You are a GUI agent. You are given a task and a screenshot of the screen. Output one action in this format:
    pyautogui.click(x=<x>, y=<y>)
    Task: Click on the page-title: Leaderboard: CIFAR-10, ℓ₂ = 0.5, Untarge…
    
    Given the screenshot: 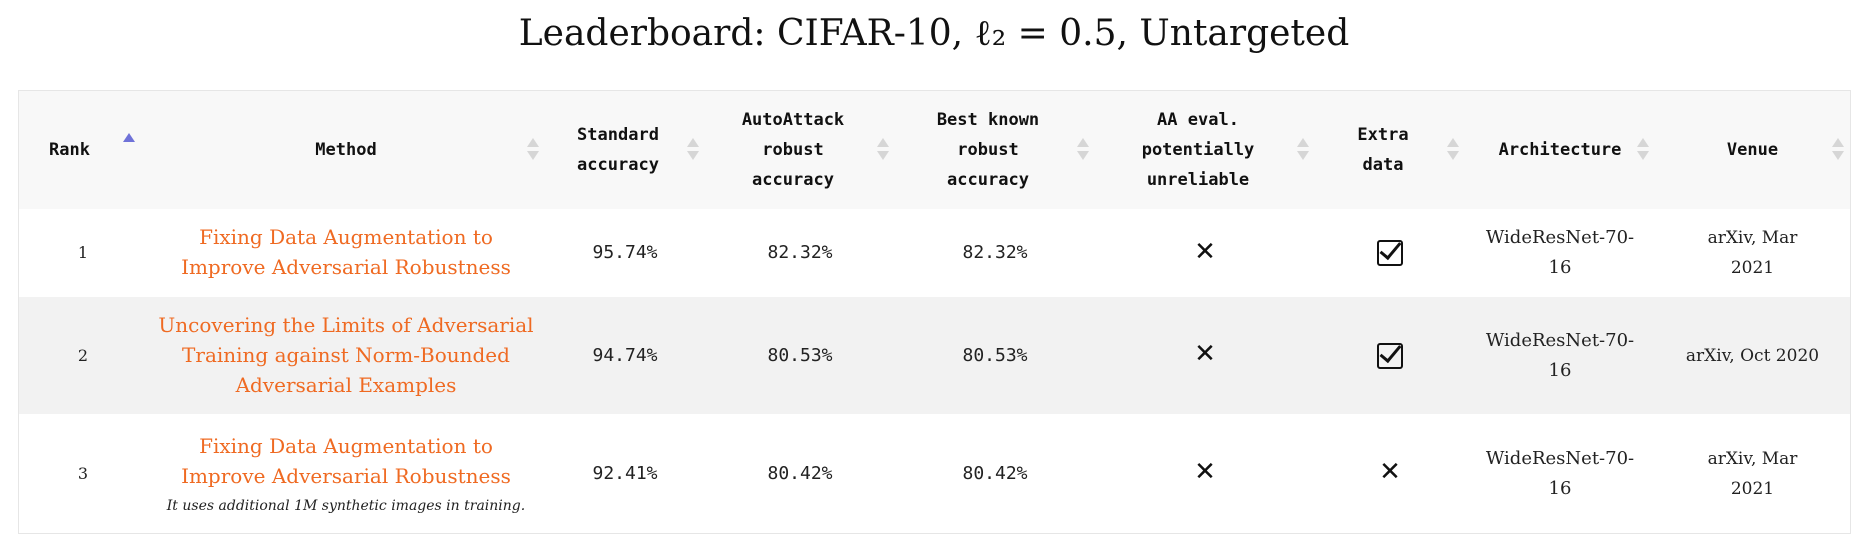 What is the action you would take?
    pyautogui.click(x=934, y=33)
    